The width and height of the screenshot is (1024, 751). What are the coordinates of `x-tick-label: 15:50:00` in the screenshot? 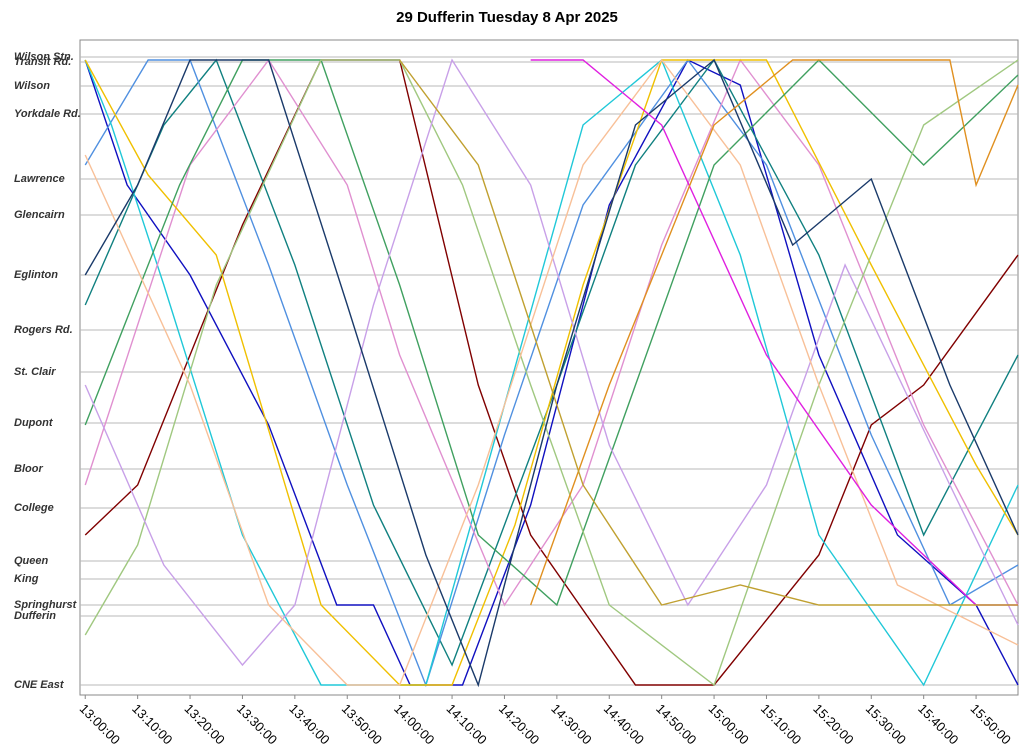 It's located at (991, 723).